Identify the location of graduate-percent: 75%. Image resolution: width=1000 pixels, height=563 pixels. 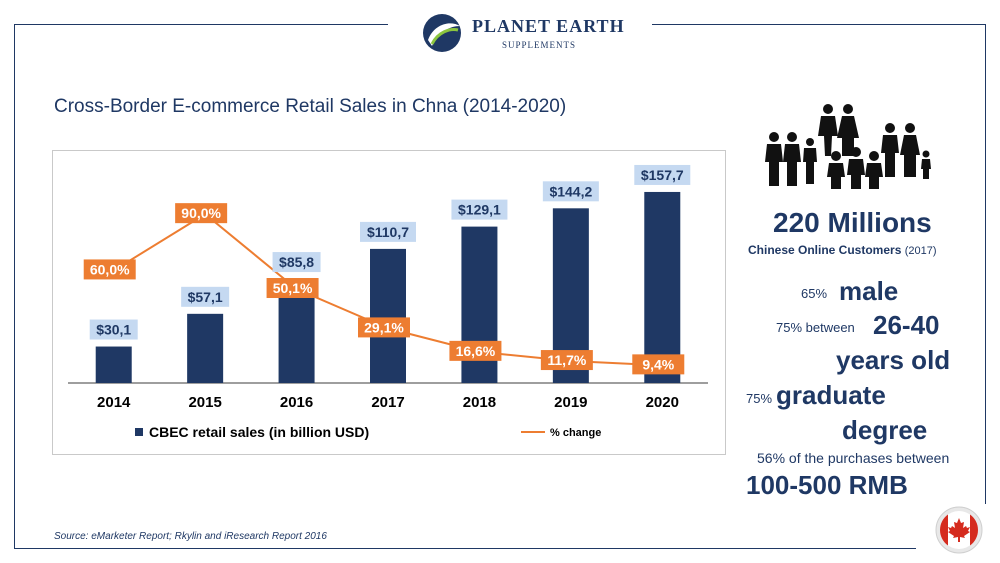
(759, 398).